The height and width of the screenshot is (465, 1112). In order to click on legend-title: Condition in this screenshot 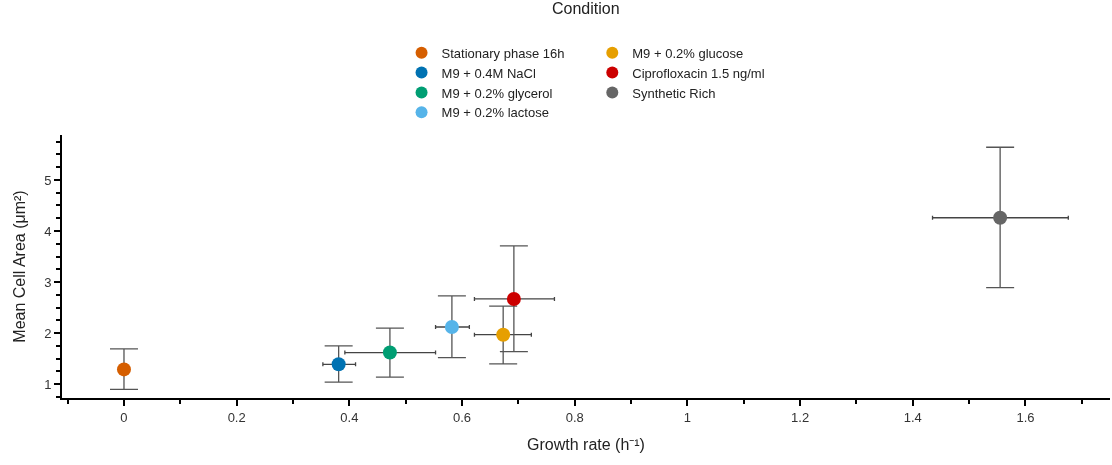, I will do `click(586, 8)`.